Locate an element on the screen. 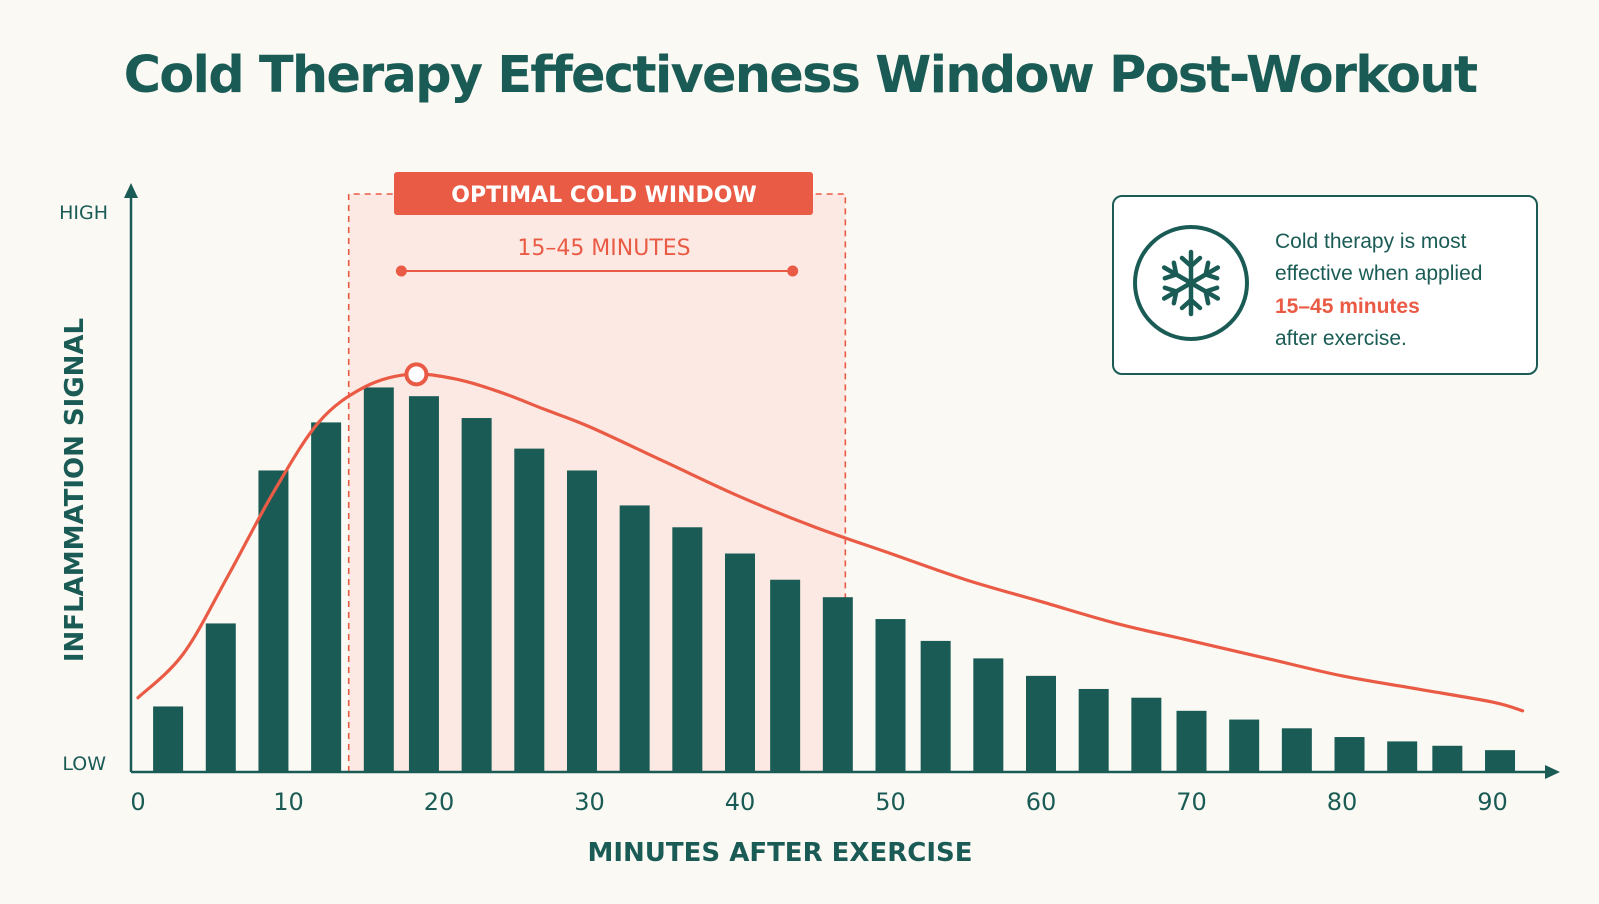 This screenshot has width=1599, height=904. y-axis-arrow-icon is located at coordinates (131, 190).